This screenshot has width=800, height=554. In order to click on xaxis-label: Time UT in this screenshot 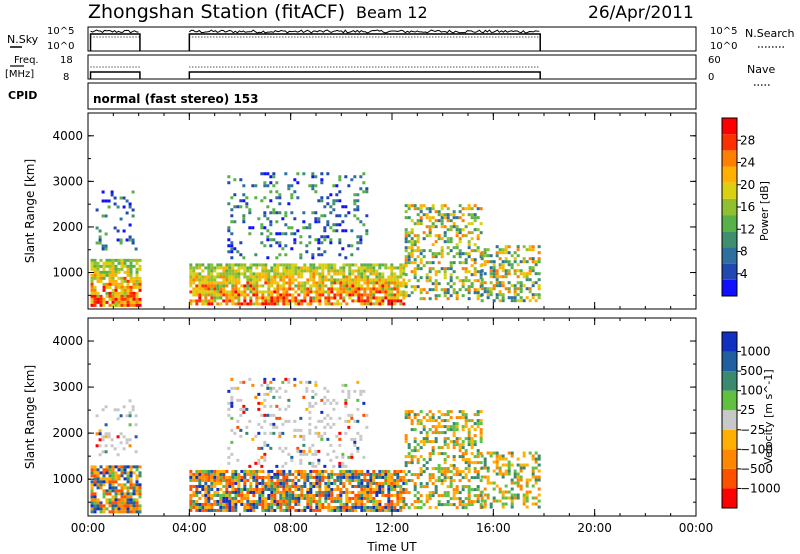, I will do `click(391, 547)`.